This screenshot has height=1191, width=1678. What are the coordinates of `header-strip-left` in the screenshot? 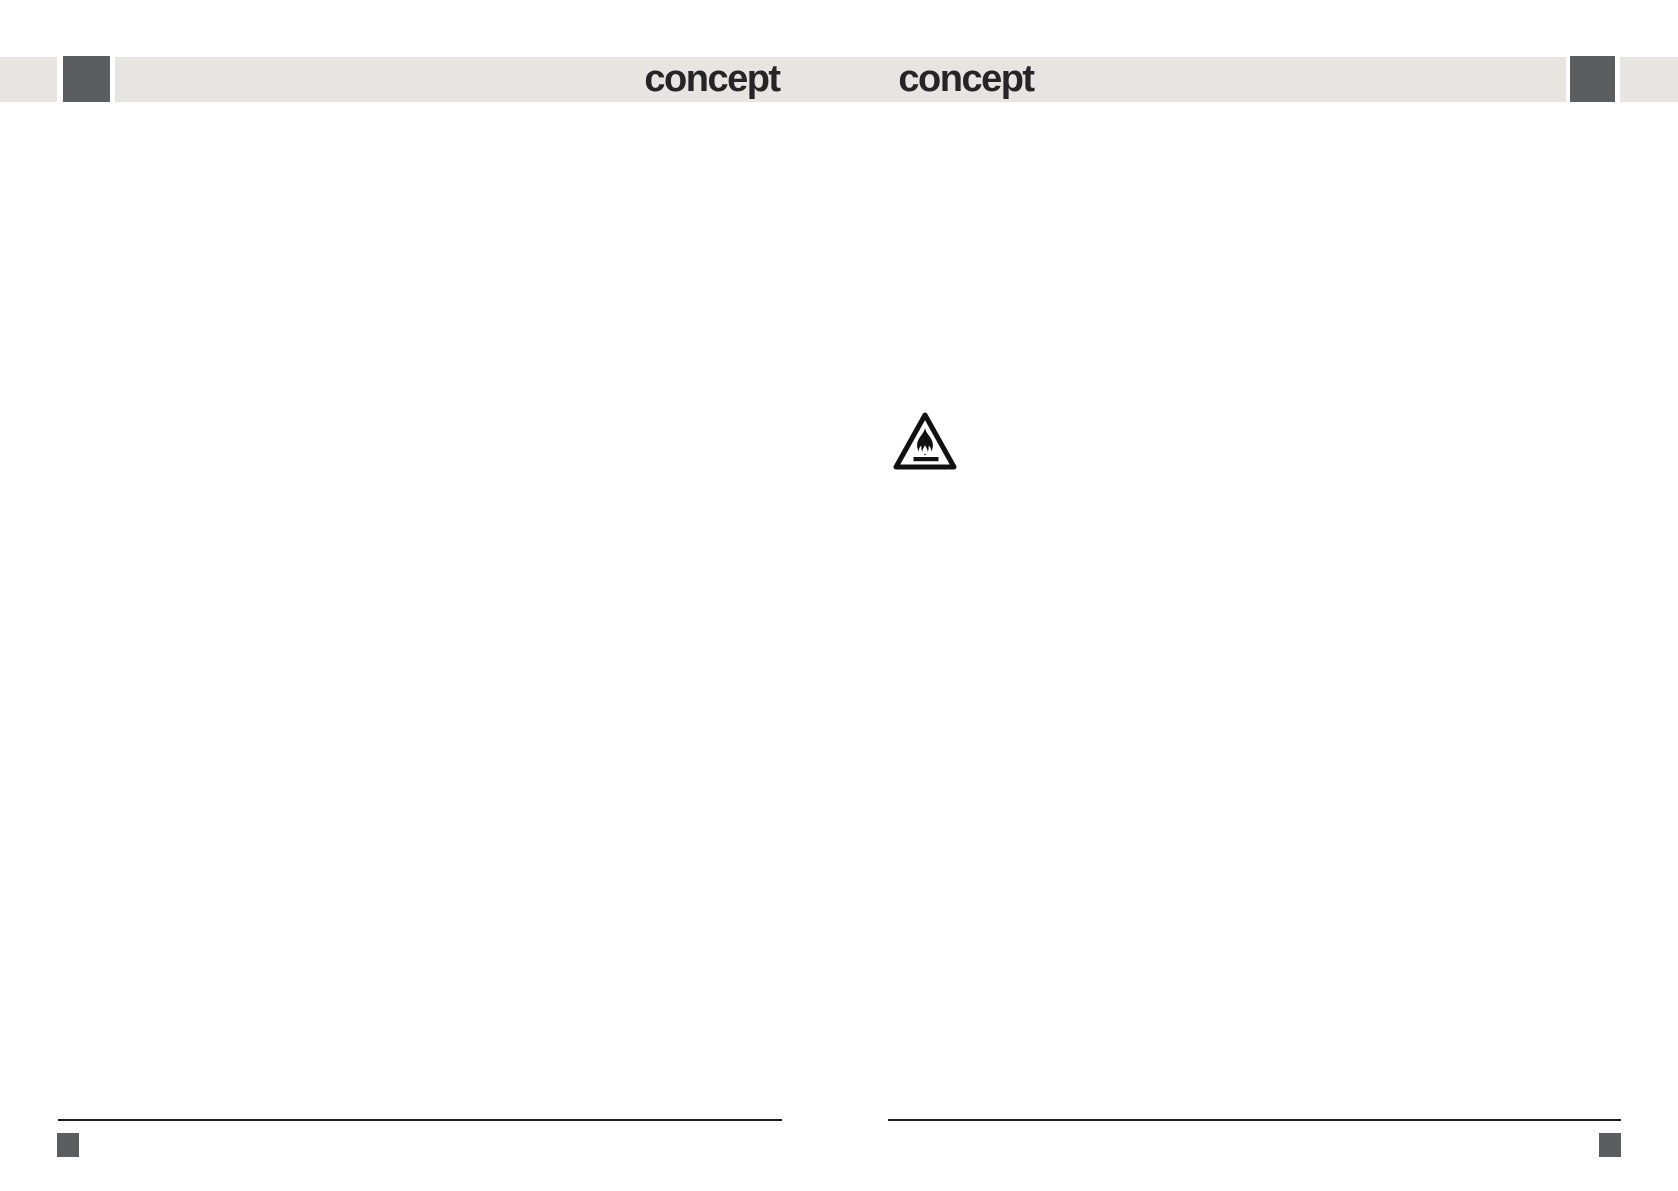 It's located at (28, 79).